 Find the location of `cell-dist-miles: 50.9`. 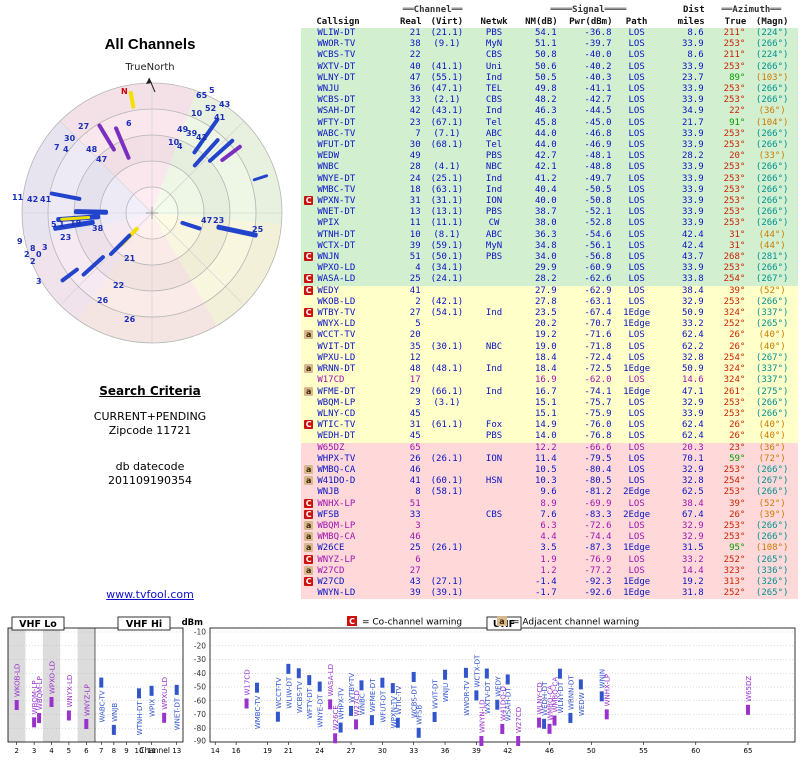

cell-dist-miles: 50.9 is located at coordinates (692, 313).